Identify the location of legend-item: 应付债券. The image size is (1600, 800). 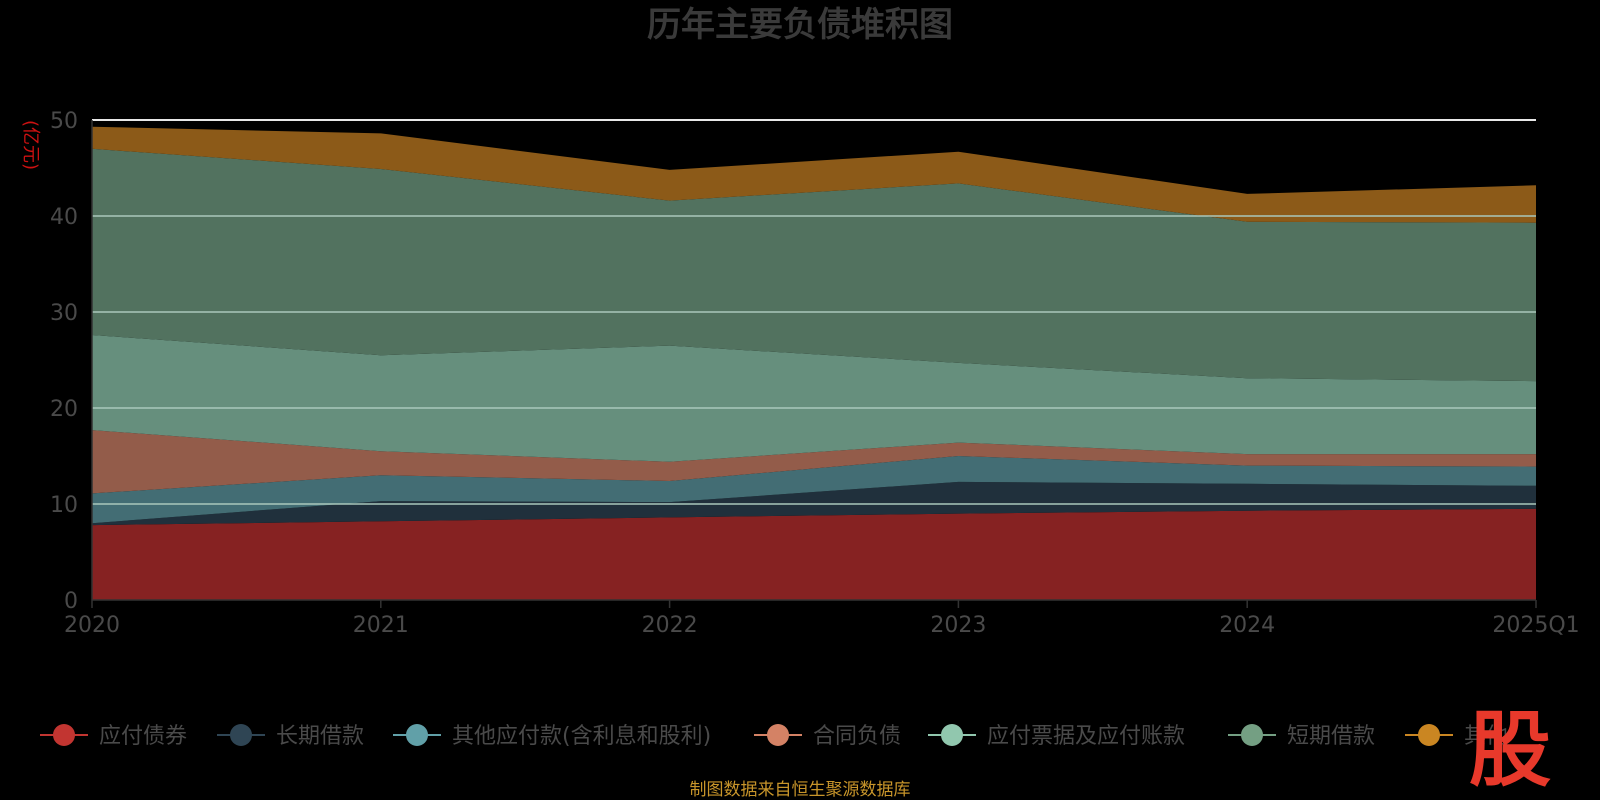
(113, 736).